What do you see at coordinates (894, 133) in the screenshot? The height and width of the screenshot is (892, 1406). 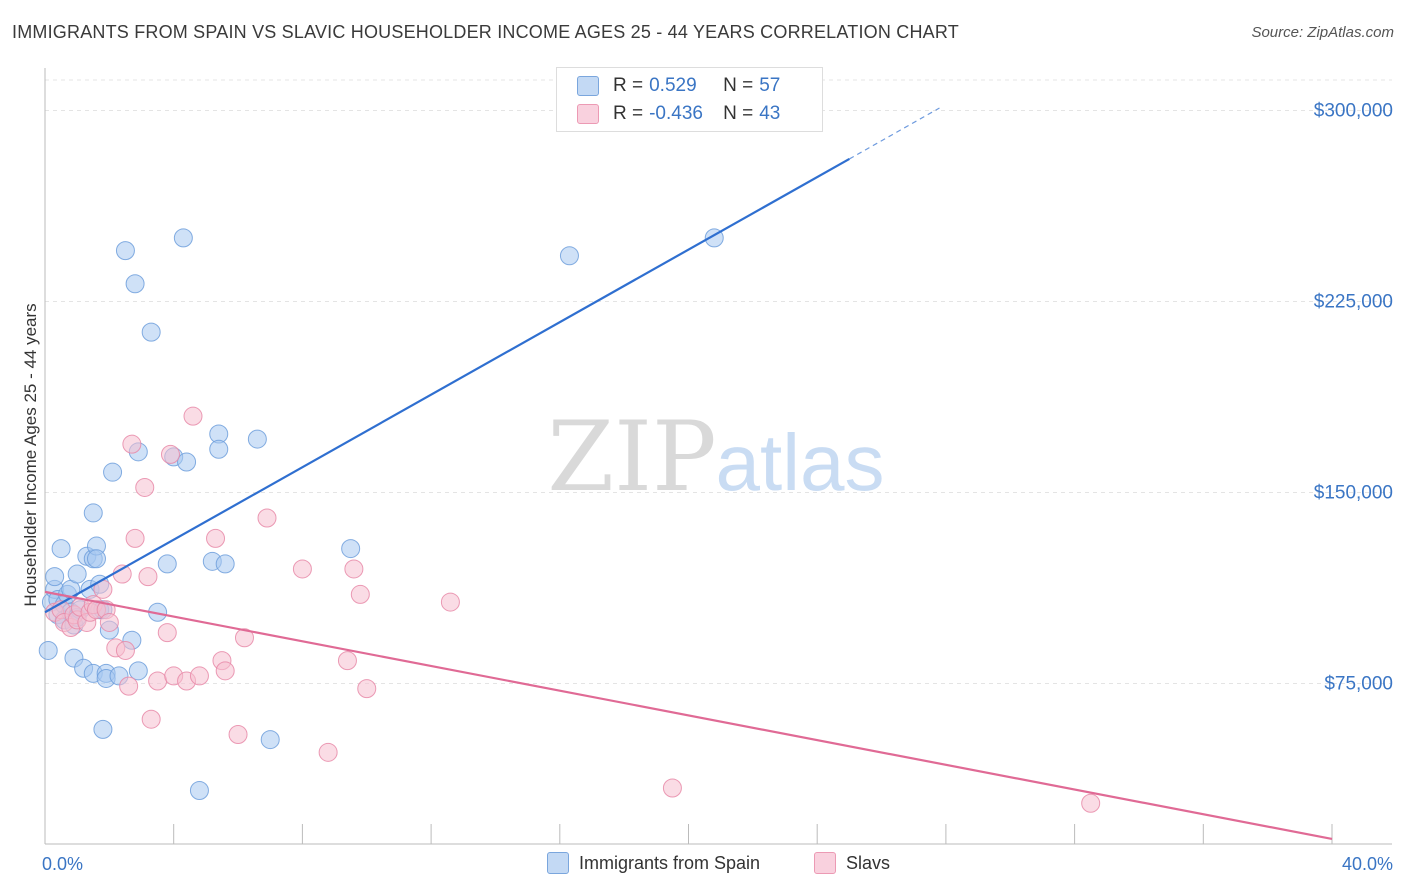 I see `spain-trend-extension` at bounding box center [894, 133].